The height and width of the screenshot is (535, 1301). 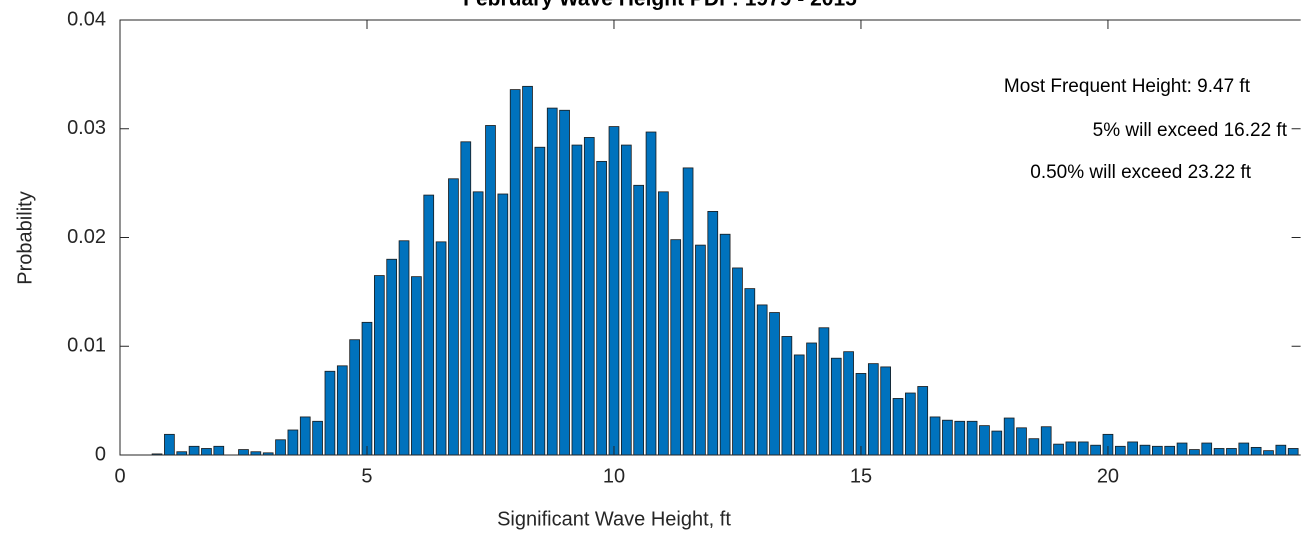 I want to click on y-tick-label: 0.01, so click(x=86, y=346).